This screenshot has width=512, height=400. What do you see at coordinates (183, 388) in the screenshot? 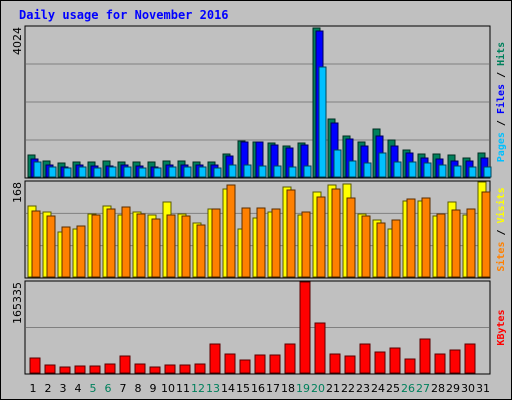
I see `x-tick-day-11: 11` at bounding box center [183, 388].